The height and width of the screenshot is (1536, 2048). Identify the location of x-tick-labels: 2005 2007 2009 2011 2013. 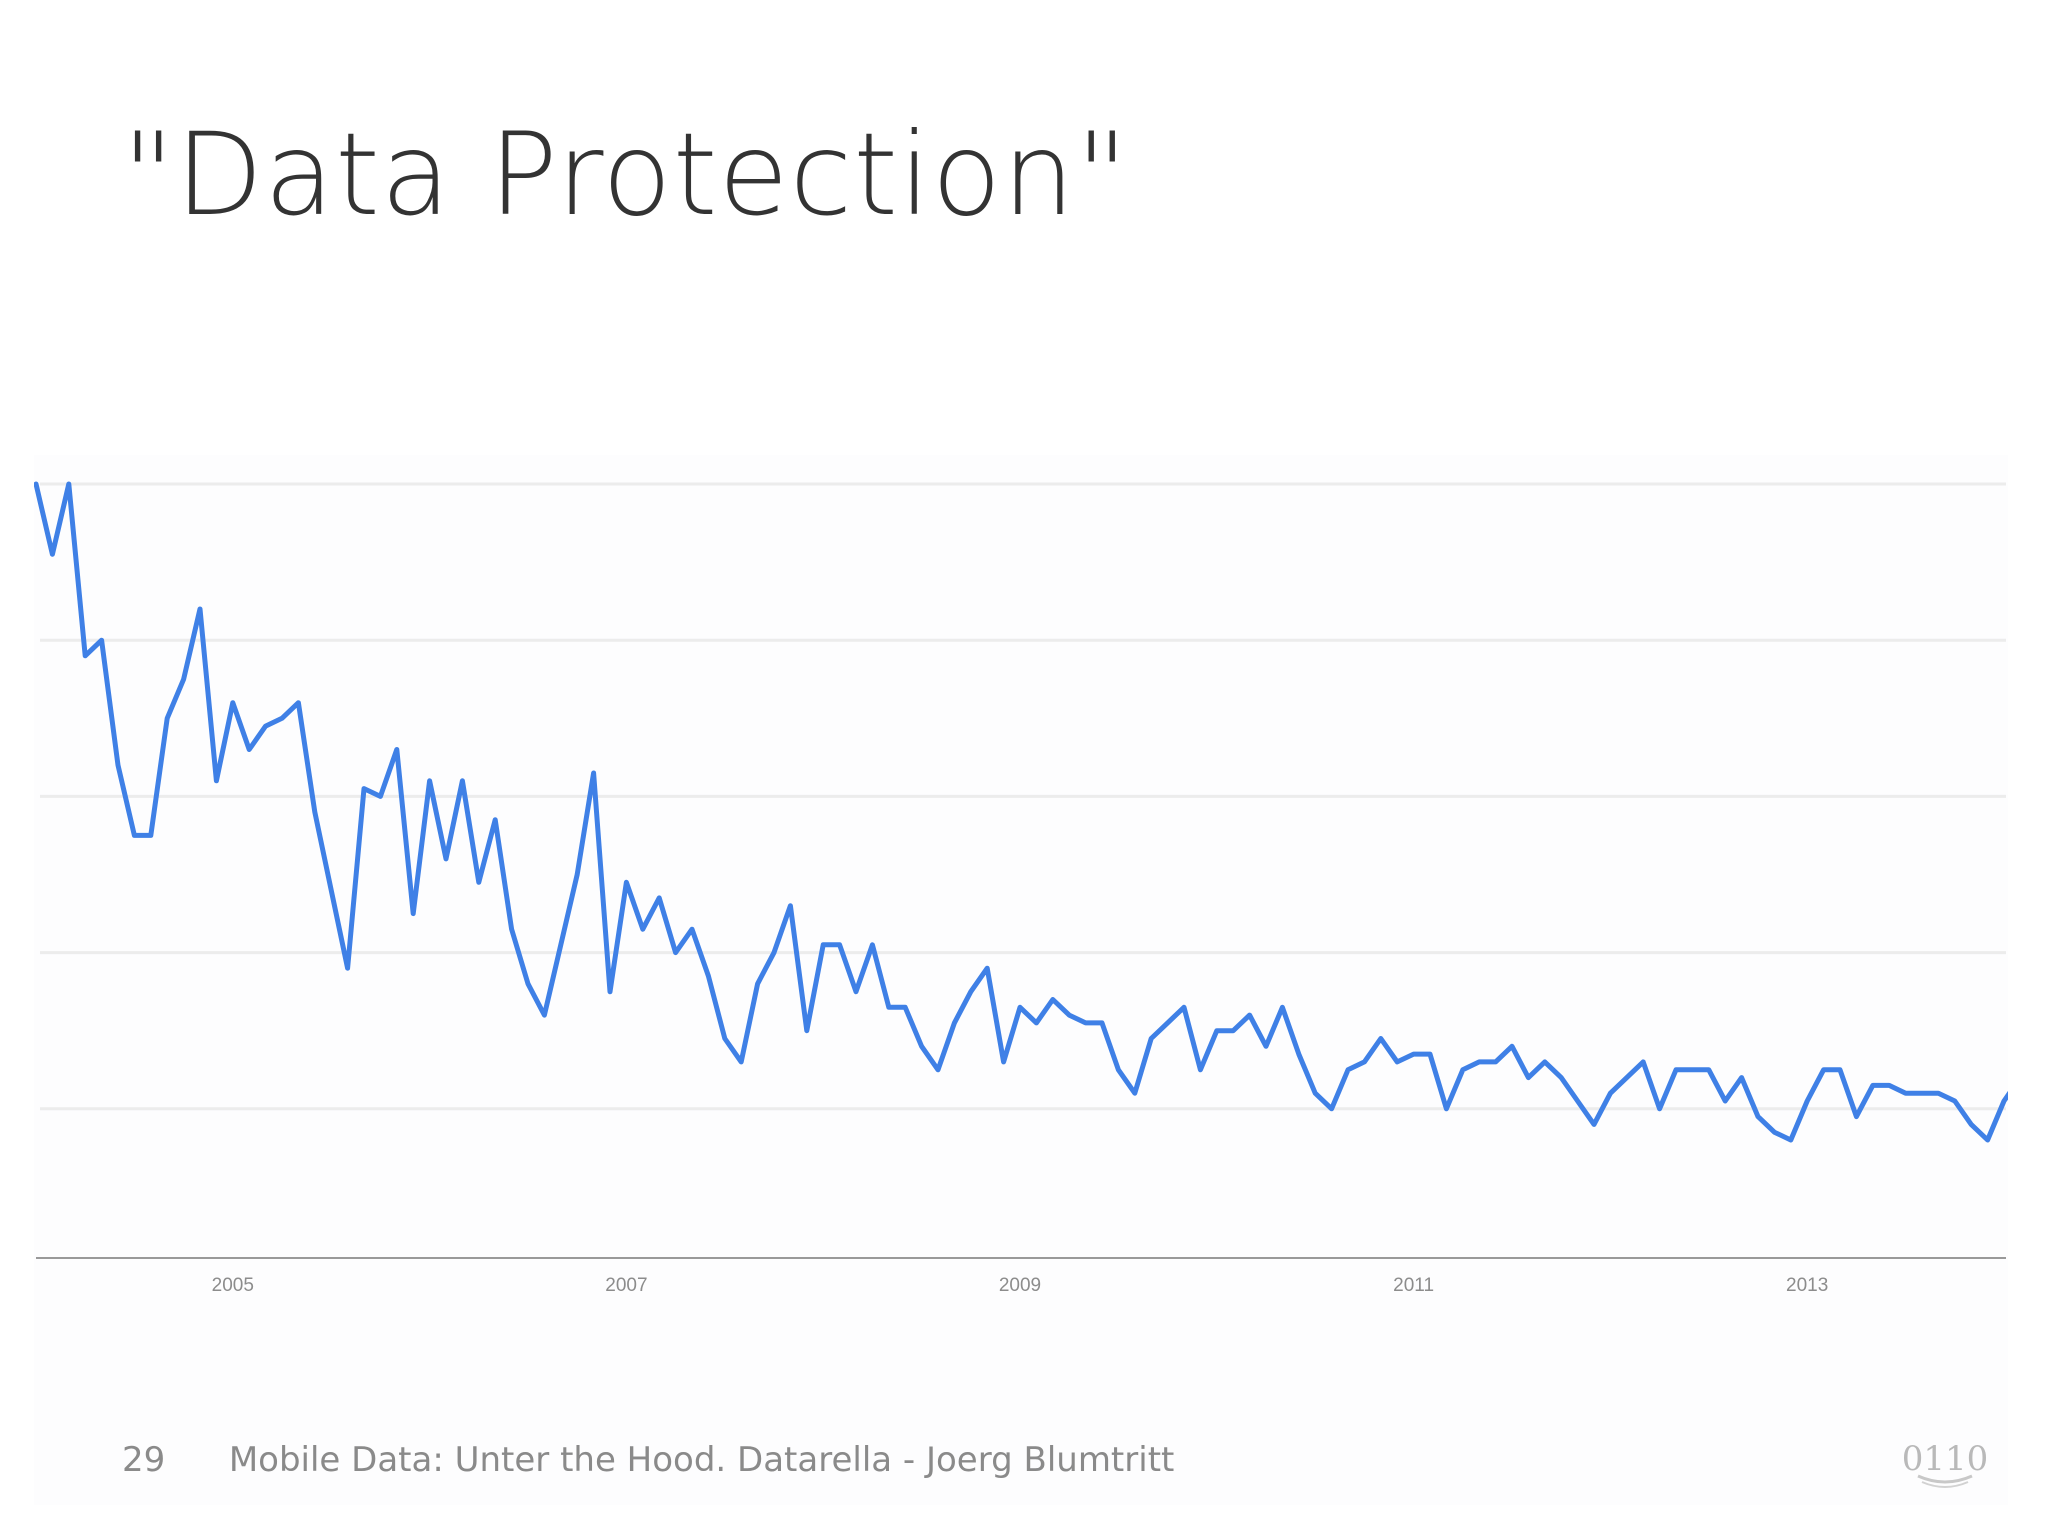
(1020, 1285).